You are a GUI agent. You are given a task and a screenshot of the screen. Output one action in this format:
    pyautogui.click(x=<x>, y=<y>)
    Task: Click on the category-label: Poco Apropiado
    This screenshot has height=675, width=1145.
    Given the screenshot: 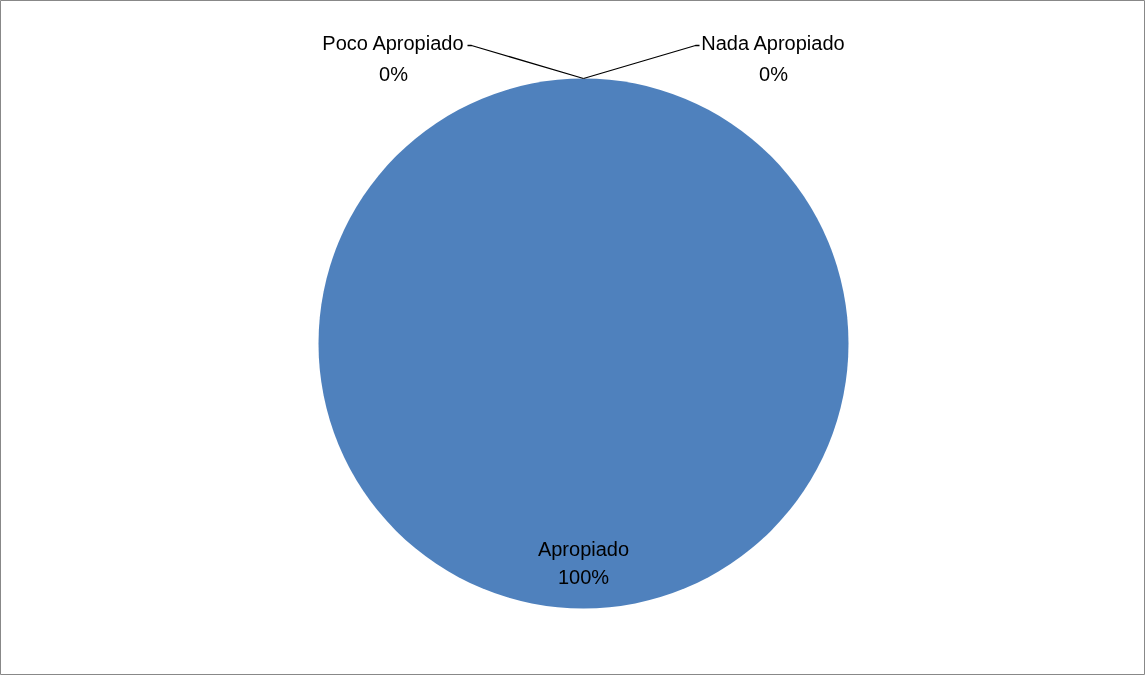 What is the action you would take?
    pyautogui.click(x=393, y=42)
    